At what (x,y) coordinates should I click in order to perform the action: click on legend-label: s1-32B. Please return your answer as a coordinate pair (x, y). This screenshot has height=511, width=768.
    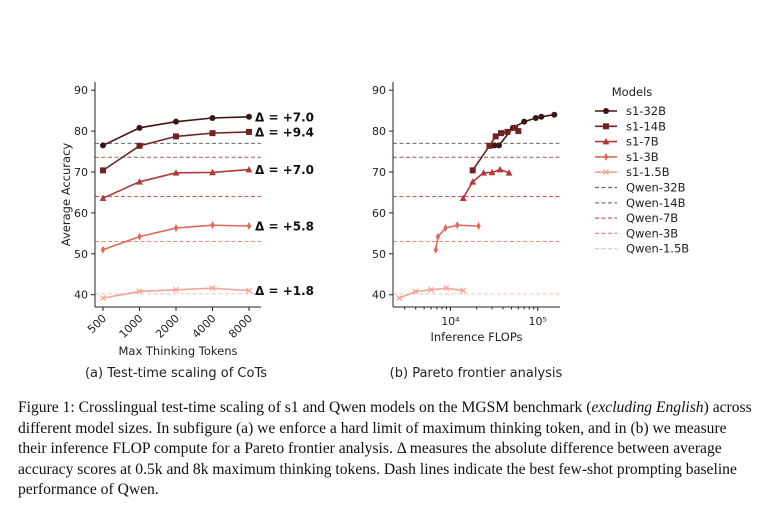
    Looking at the image, I should click on (646, 111).